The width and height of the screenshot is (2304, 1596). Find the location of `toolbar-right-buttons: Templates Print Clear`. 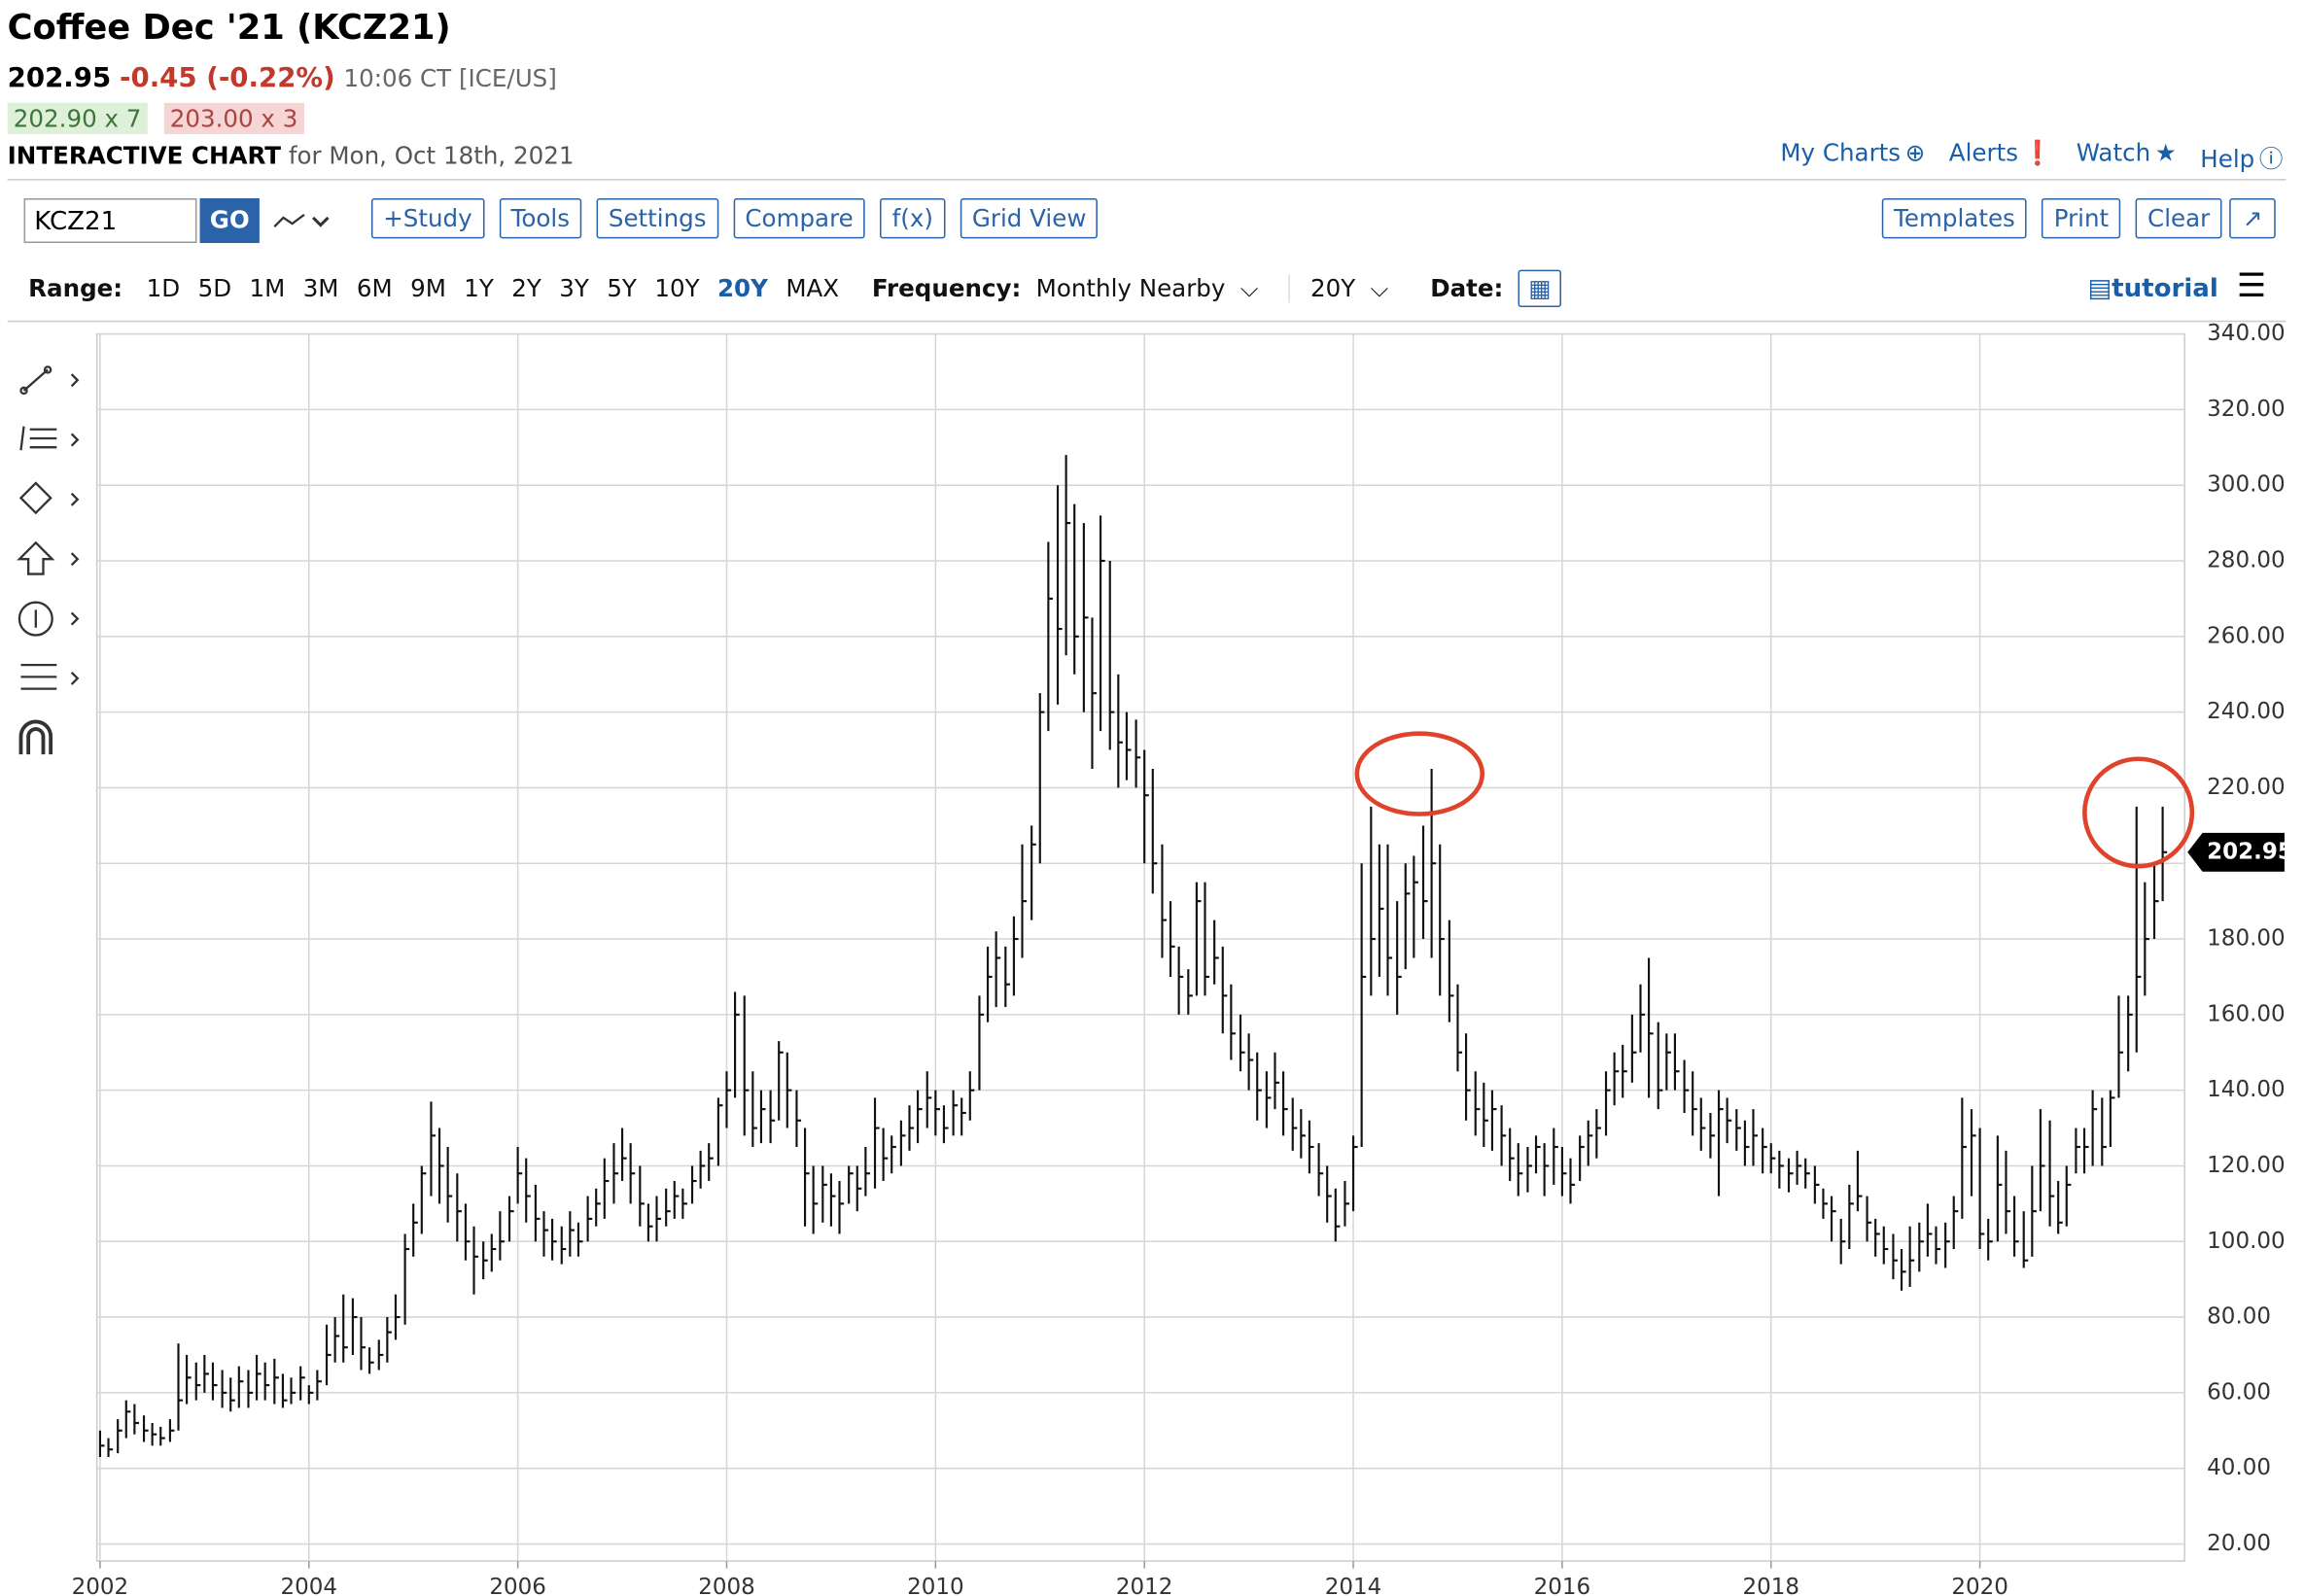

toolbar-right-buttons: Templates Print Clear is located at coordinates (2051, 218).